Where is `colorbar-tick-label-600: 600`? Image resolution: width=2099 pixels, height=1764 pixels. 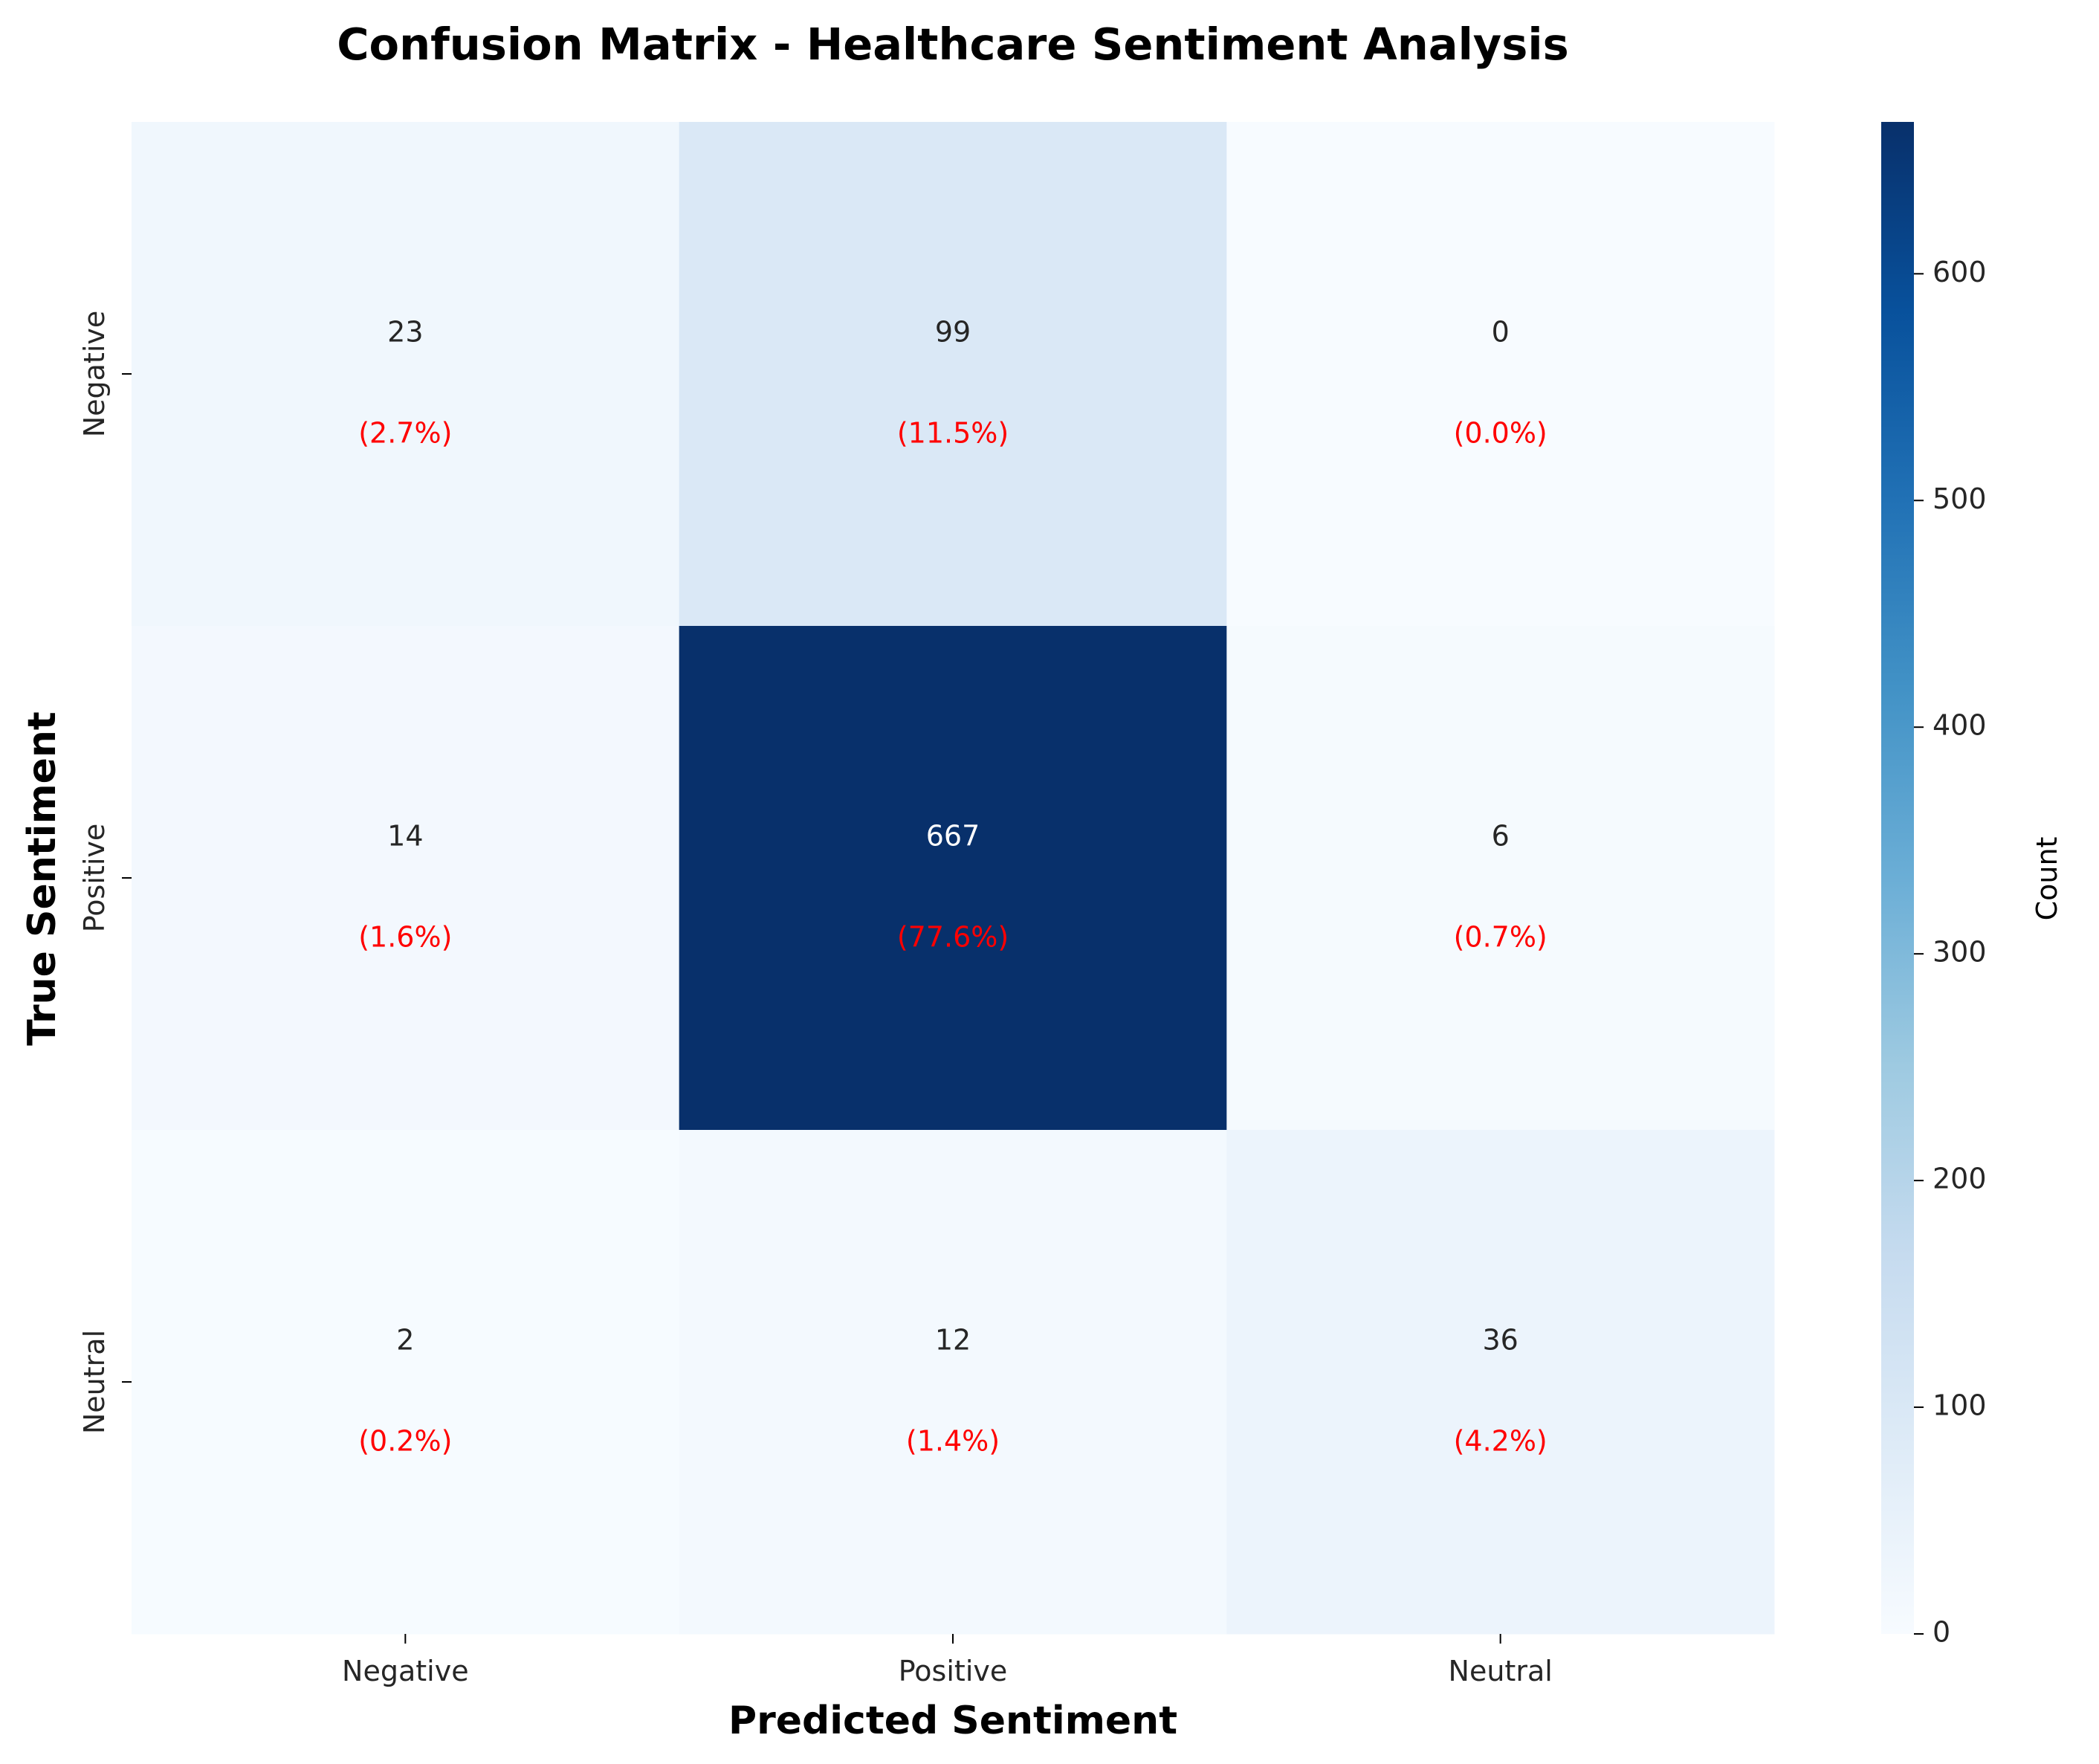
colorbar-tick-label-600: 600 is located at coordinates (1960, 272).